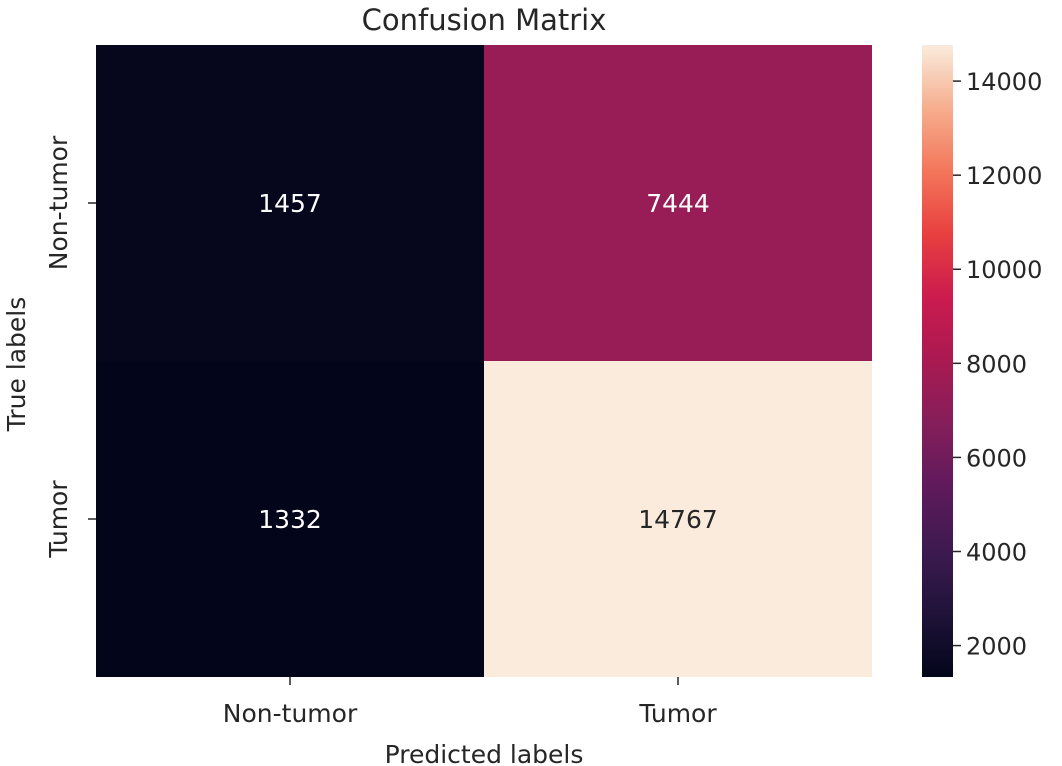 The width and height of the screenshot is (1062, 766). Describe the element at coordinates (1004, 270) in the screenshot. I see `colorbar-tick-label: 10000` at that location.